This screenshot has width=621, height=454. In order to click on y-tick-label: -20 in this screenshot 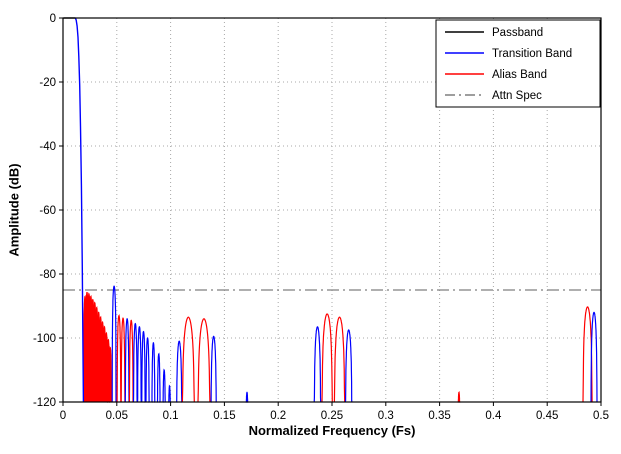, I will do `click(47, 83)`.